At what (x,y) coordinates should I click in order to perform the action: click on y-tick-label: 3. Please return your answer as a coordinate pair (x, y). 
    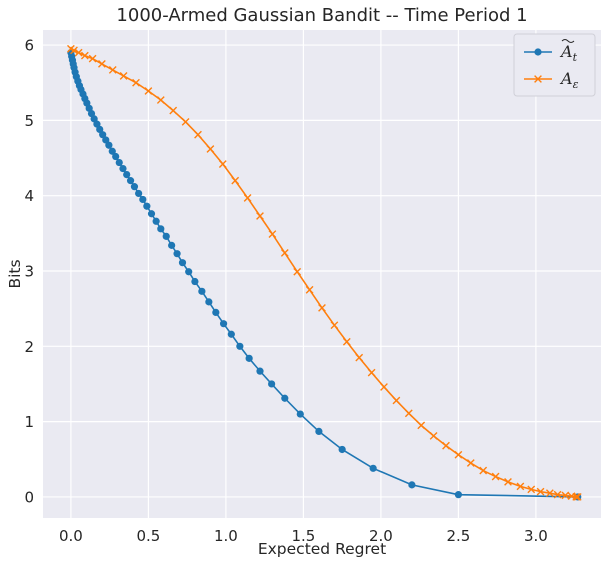
    Looking at the image, I should click on (29, 271).